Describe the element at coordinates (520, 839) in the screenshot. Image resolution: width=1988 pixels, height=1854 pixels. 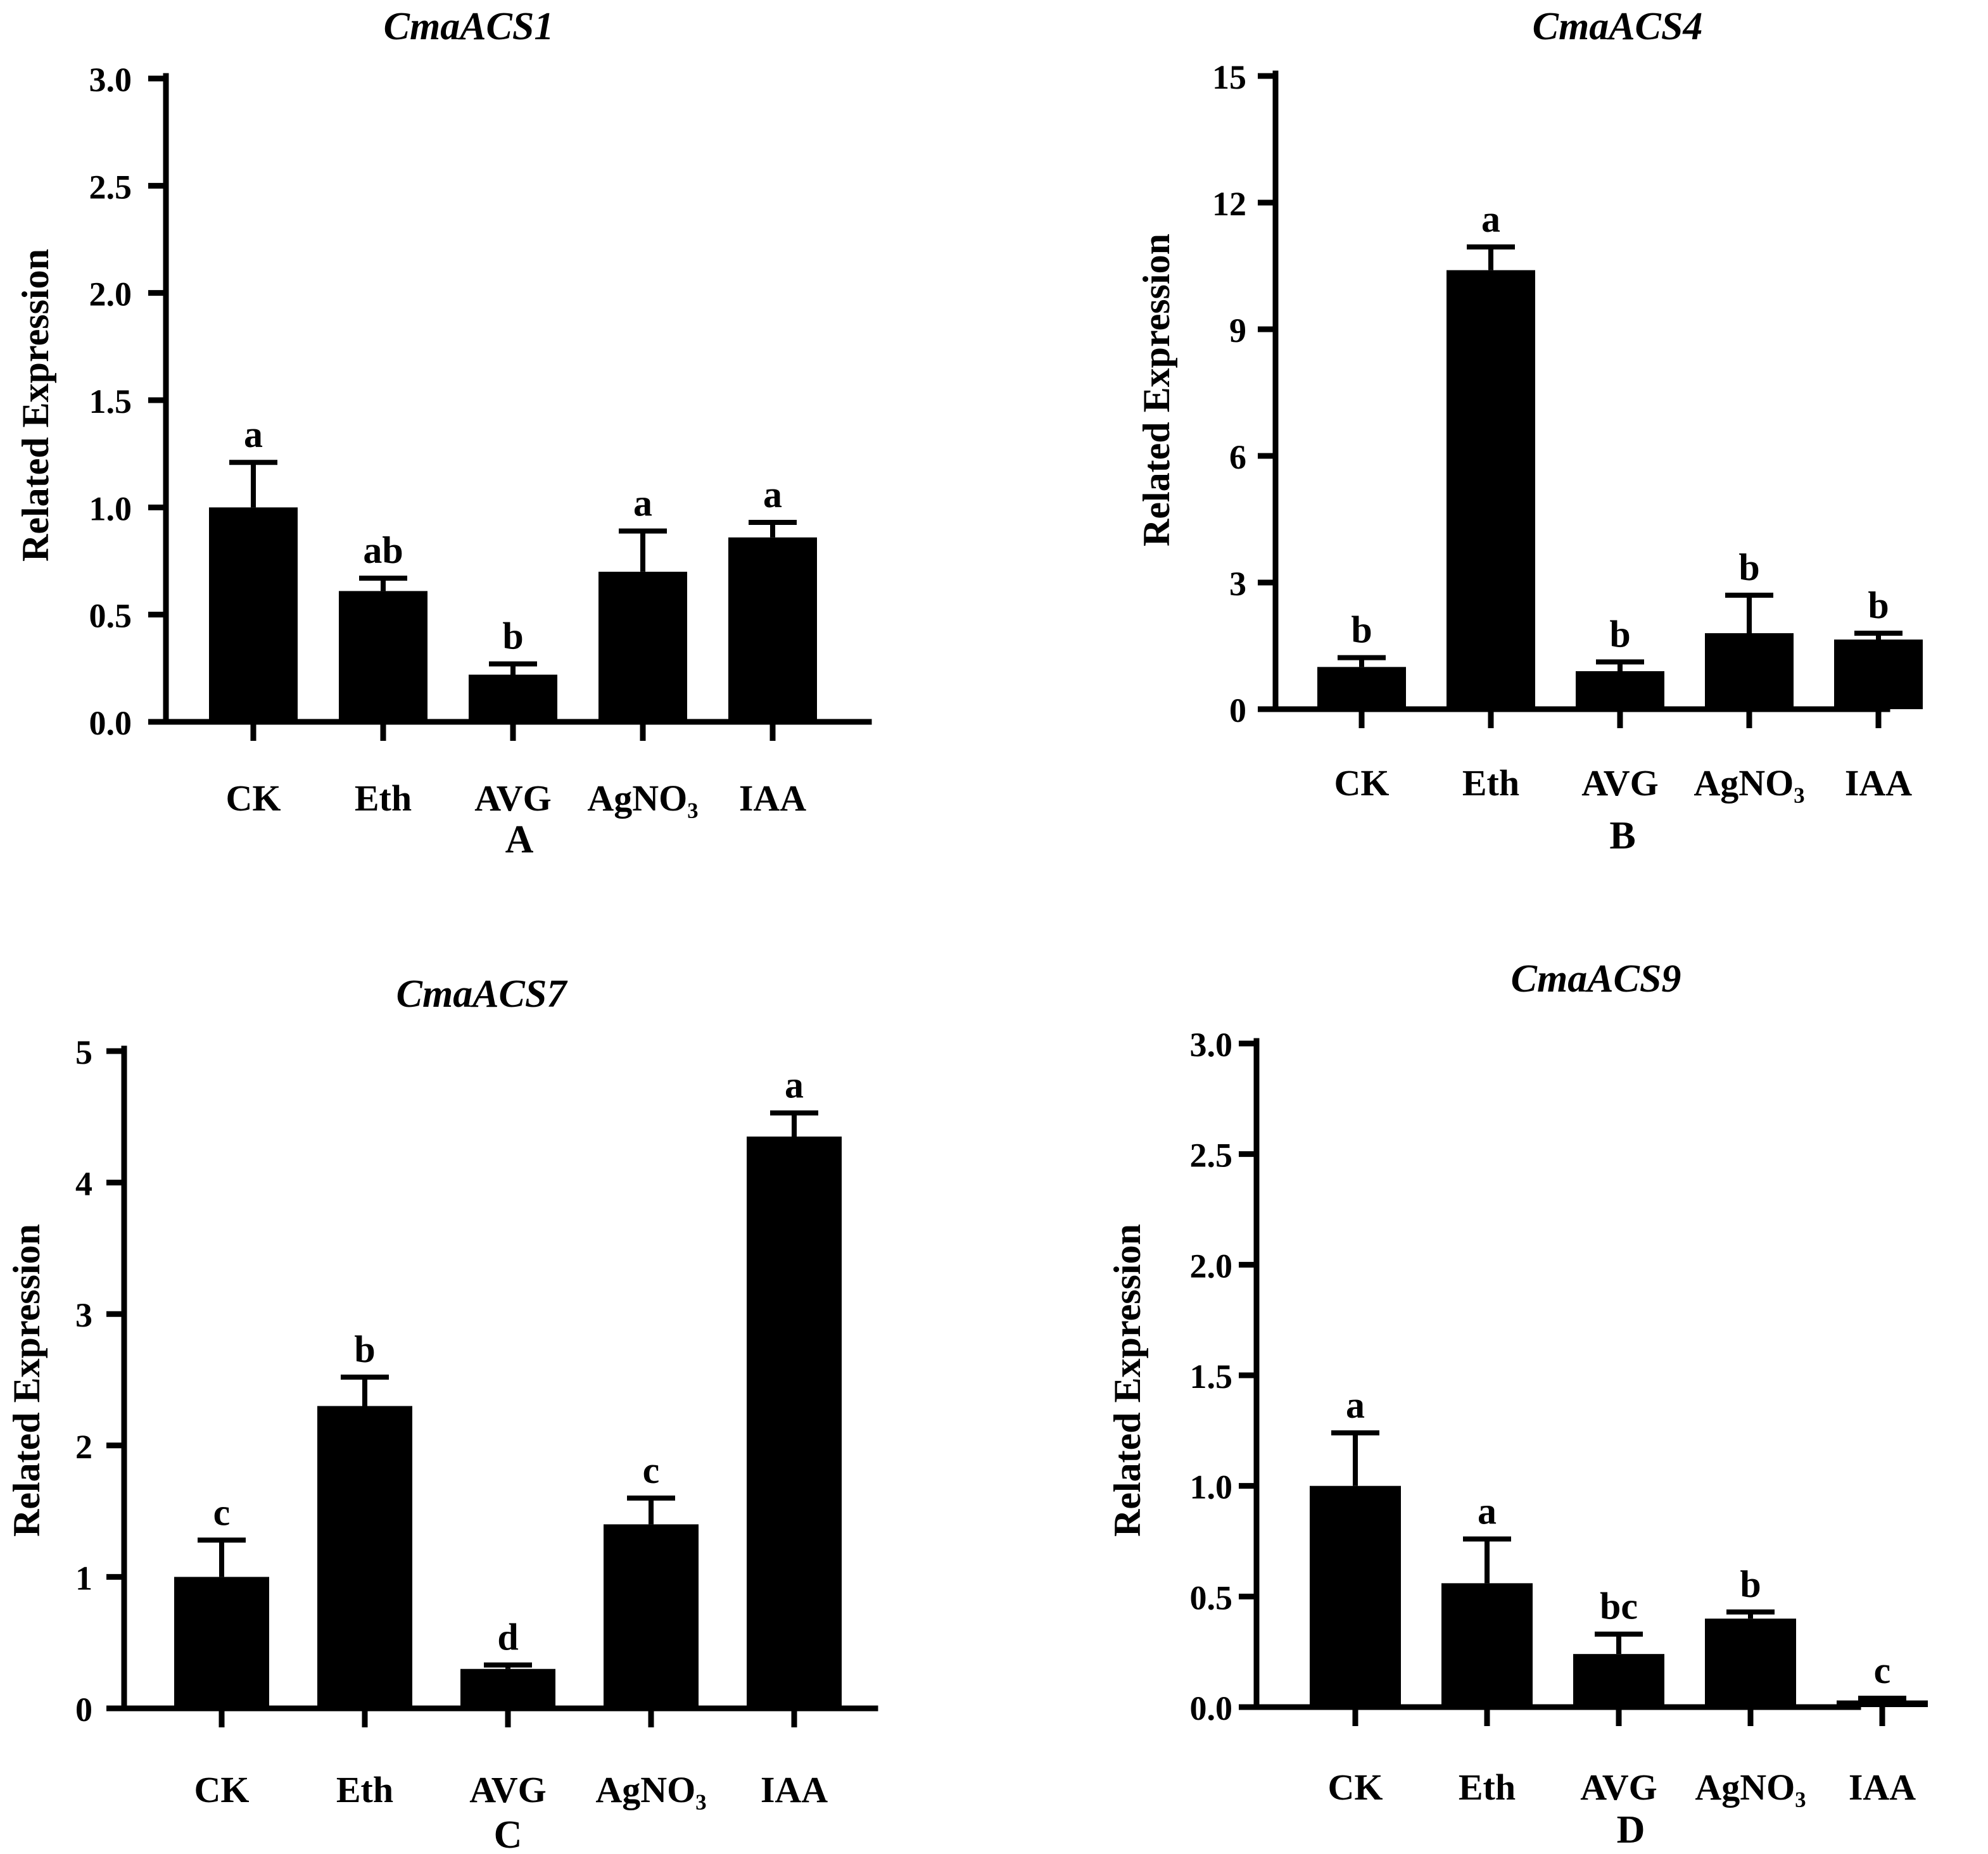
I see `panel-label: A` at that location.